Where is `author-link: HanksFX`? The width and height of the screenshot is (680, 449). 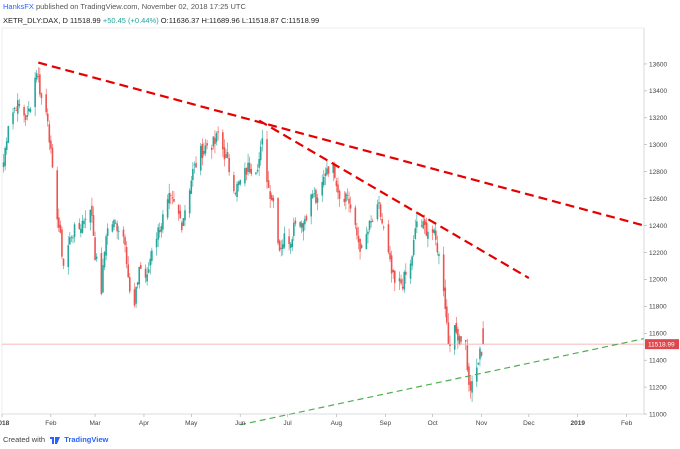 author-link: HanksFX is located at coordinates (18, 6).